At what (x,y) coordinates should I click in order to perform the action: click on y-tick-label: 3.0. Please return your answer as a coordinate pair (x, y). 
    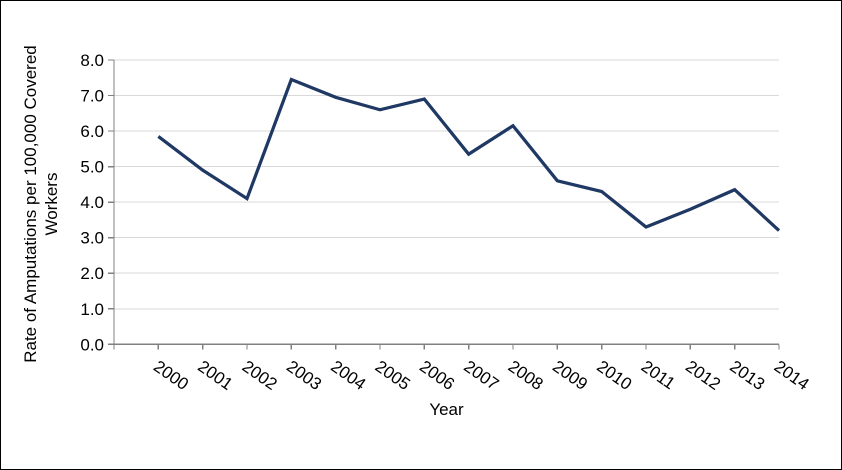
    Looking at the image, I should click on (92, 238).